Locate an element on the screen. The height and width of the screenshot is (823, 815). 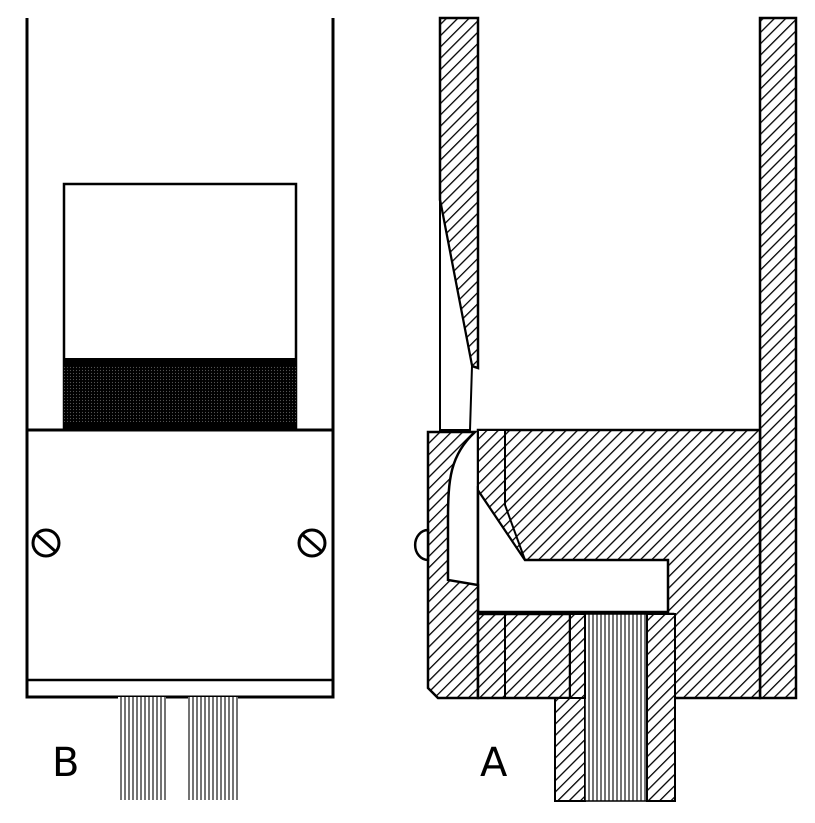
view-a-stem-core is located at coordinates (616, 707).